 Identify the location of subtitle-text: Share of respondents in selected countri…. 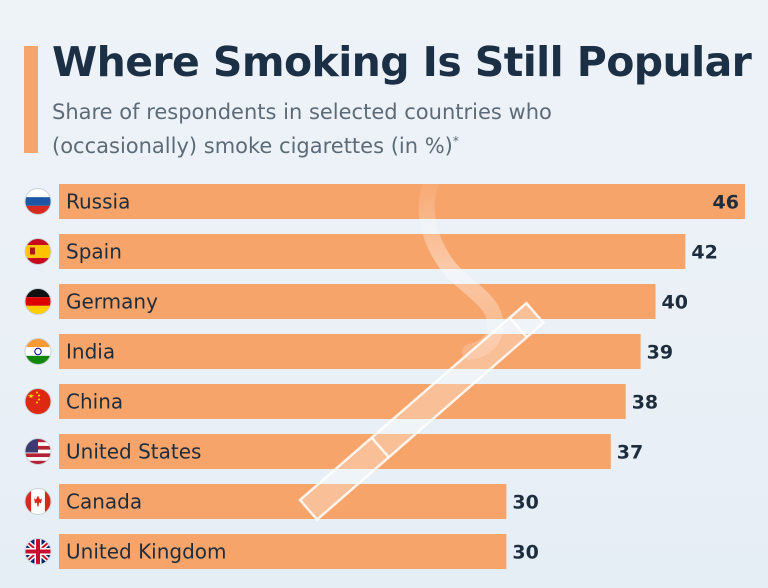
(302, 129).